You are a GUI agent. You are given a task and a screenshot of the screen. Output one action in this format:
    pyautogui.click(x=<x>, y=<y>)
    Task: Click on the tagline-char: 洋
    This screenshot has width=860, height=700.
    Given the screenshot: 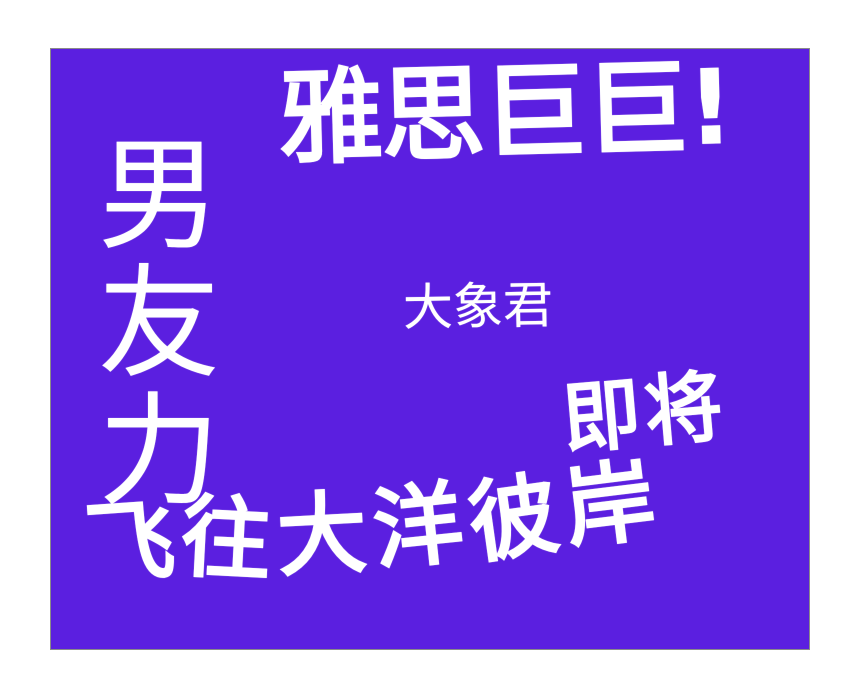 What is the action you would take?
    pyautogui.click(x=418, y=527)
    